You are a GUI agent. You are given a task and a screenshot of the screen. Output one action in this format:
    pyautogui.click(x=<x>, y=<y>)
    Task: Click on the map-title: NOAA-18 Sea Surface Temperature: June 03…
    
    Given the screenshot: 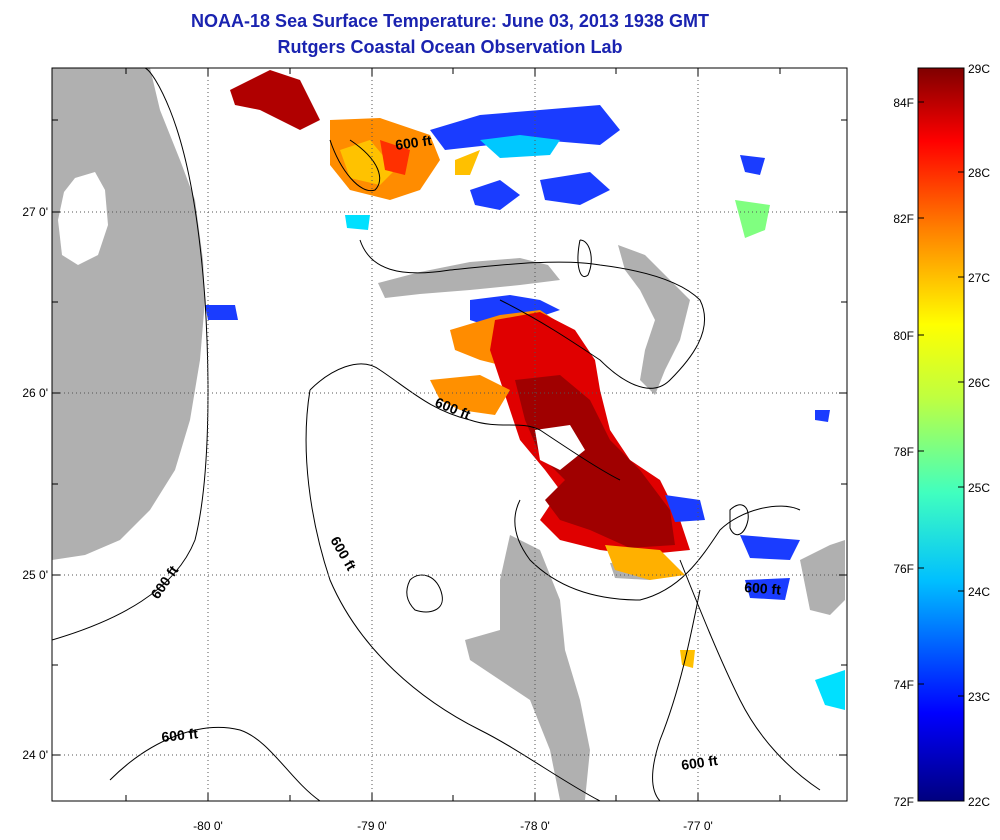 What is the action you would take?
    pyautogui.click(x=450, y=21)
    